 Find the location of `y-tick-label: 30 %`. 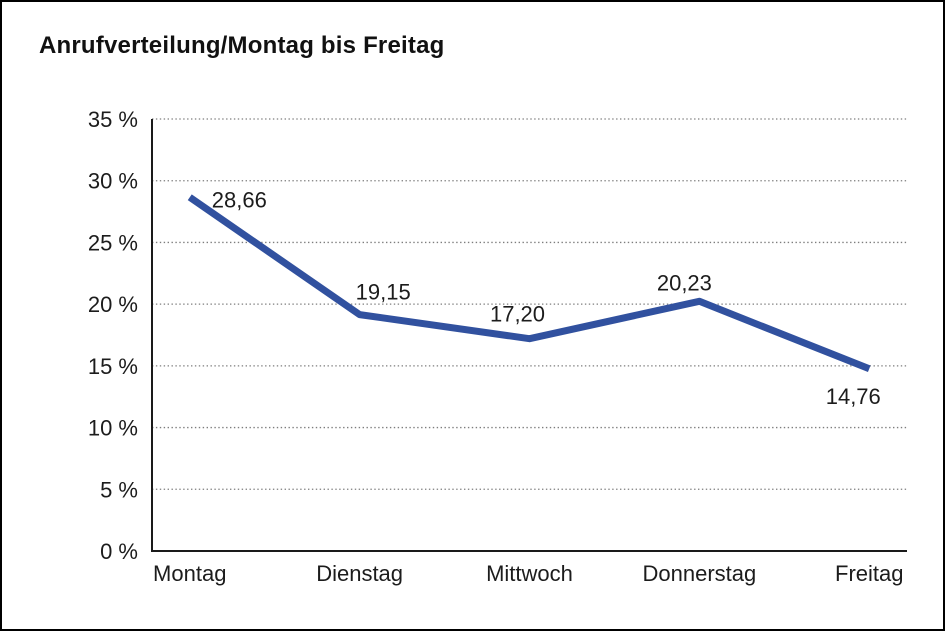

y-tick-label: 30 % is located at coordinates (113, 181).